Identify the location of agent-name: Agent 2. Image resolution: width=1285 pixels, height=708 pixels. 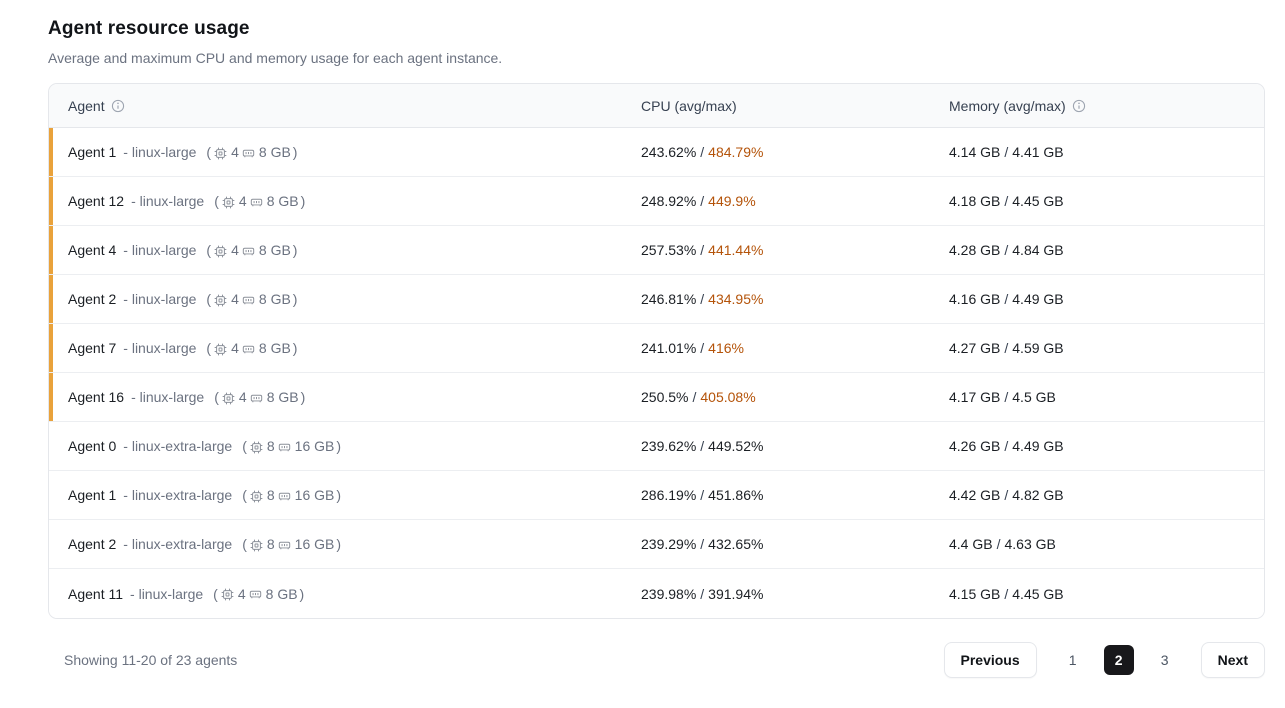
(92, 299).